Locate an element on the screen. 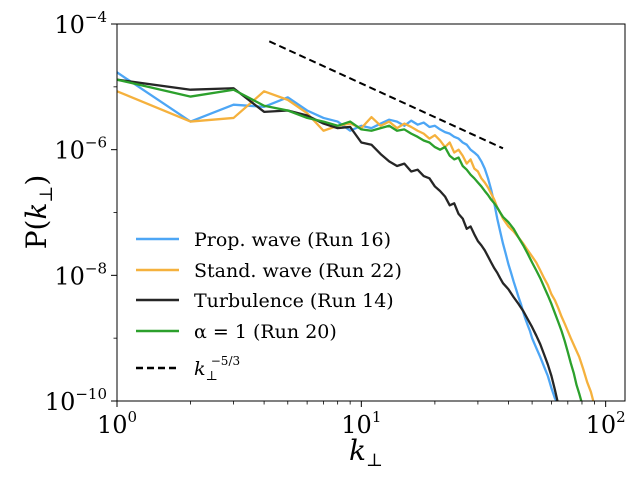  y-tick-exp-3: −10 is located at coordinates (91, 394).